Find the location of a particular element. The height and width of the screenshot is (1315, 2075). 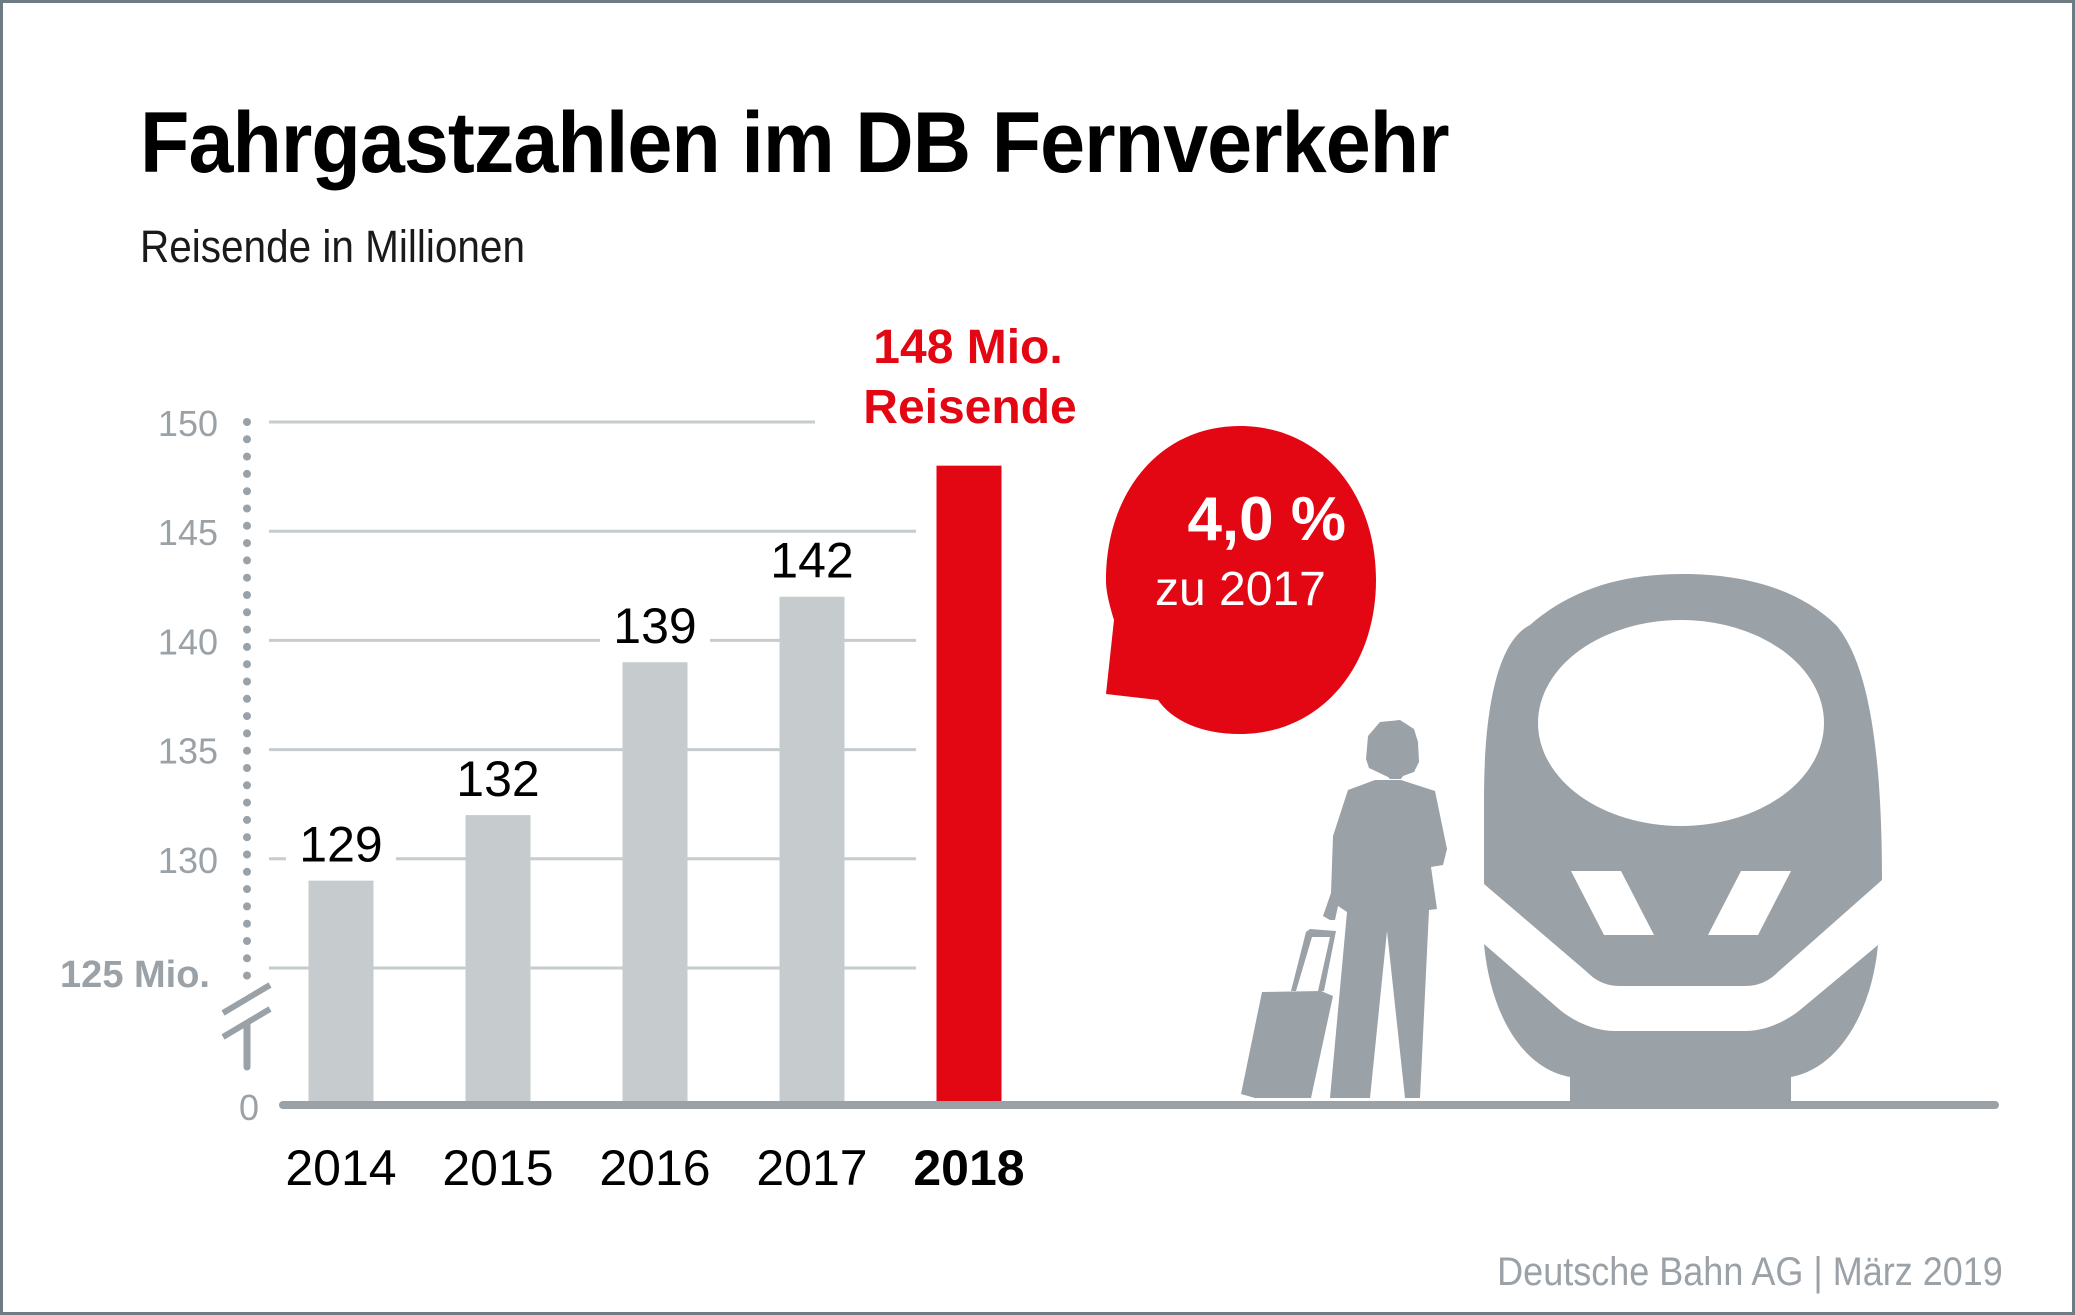

x-tick-label: 2016 is located at coordinates (654, 1168).